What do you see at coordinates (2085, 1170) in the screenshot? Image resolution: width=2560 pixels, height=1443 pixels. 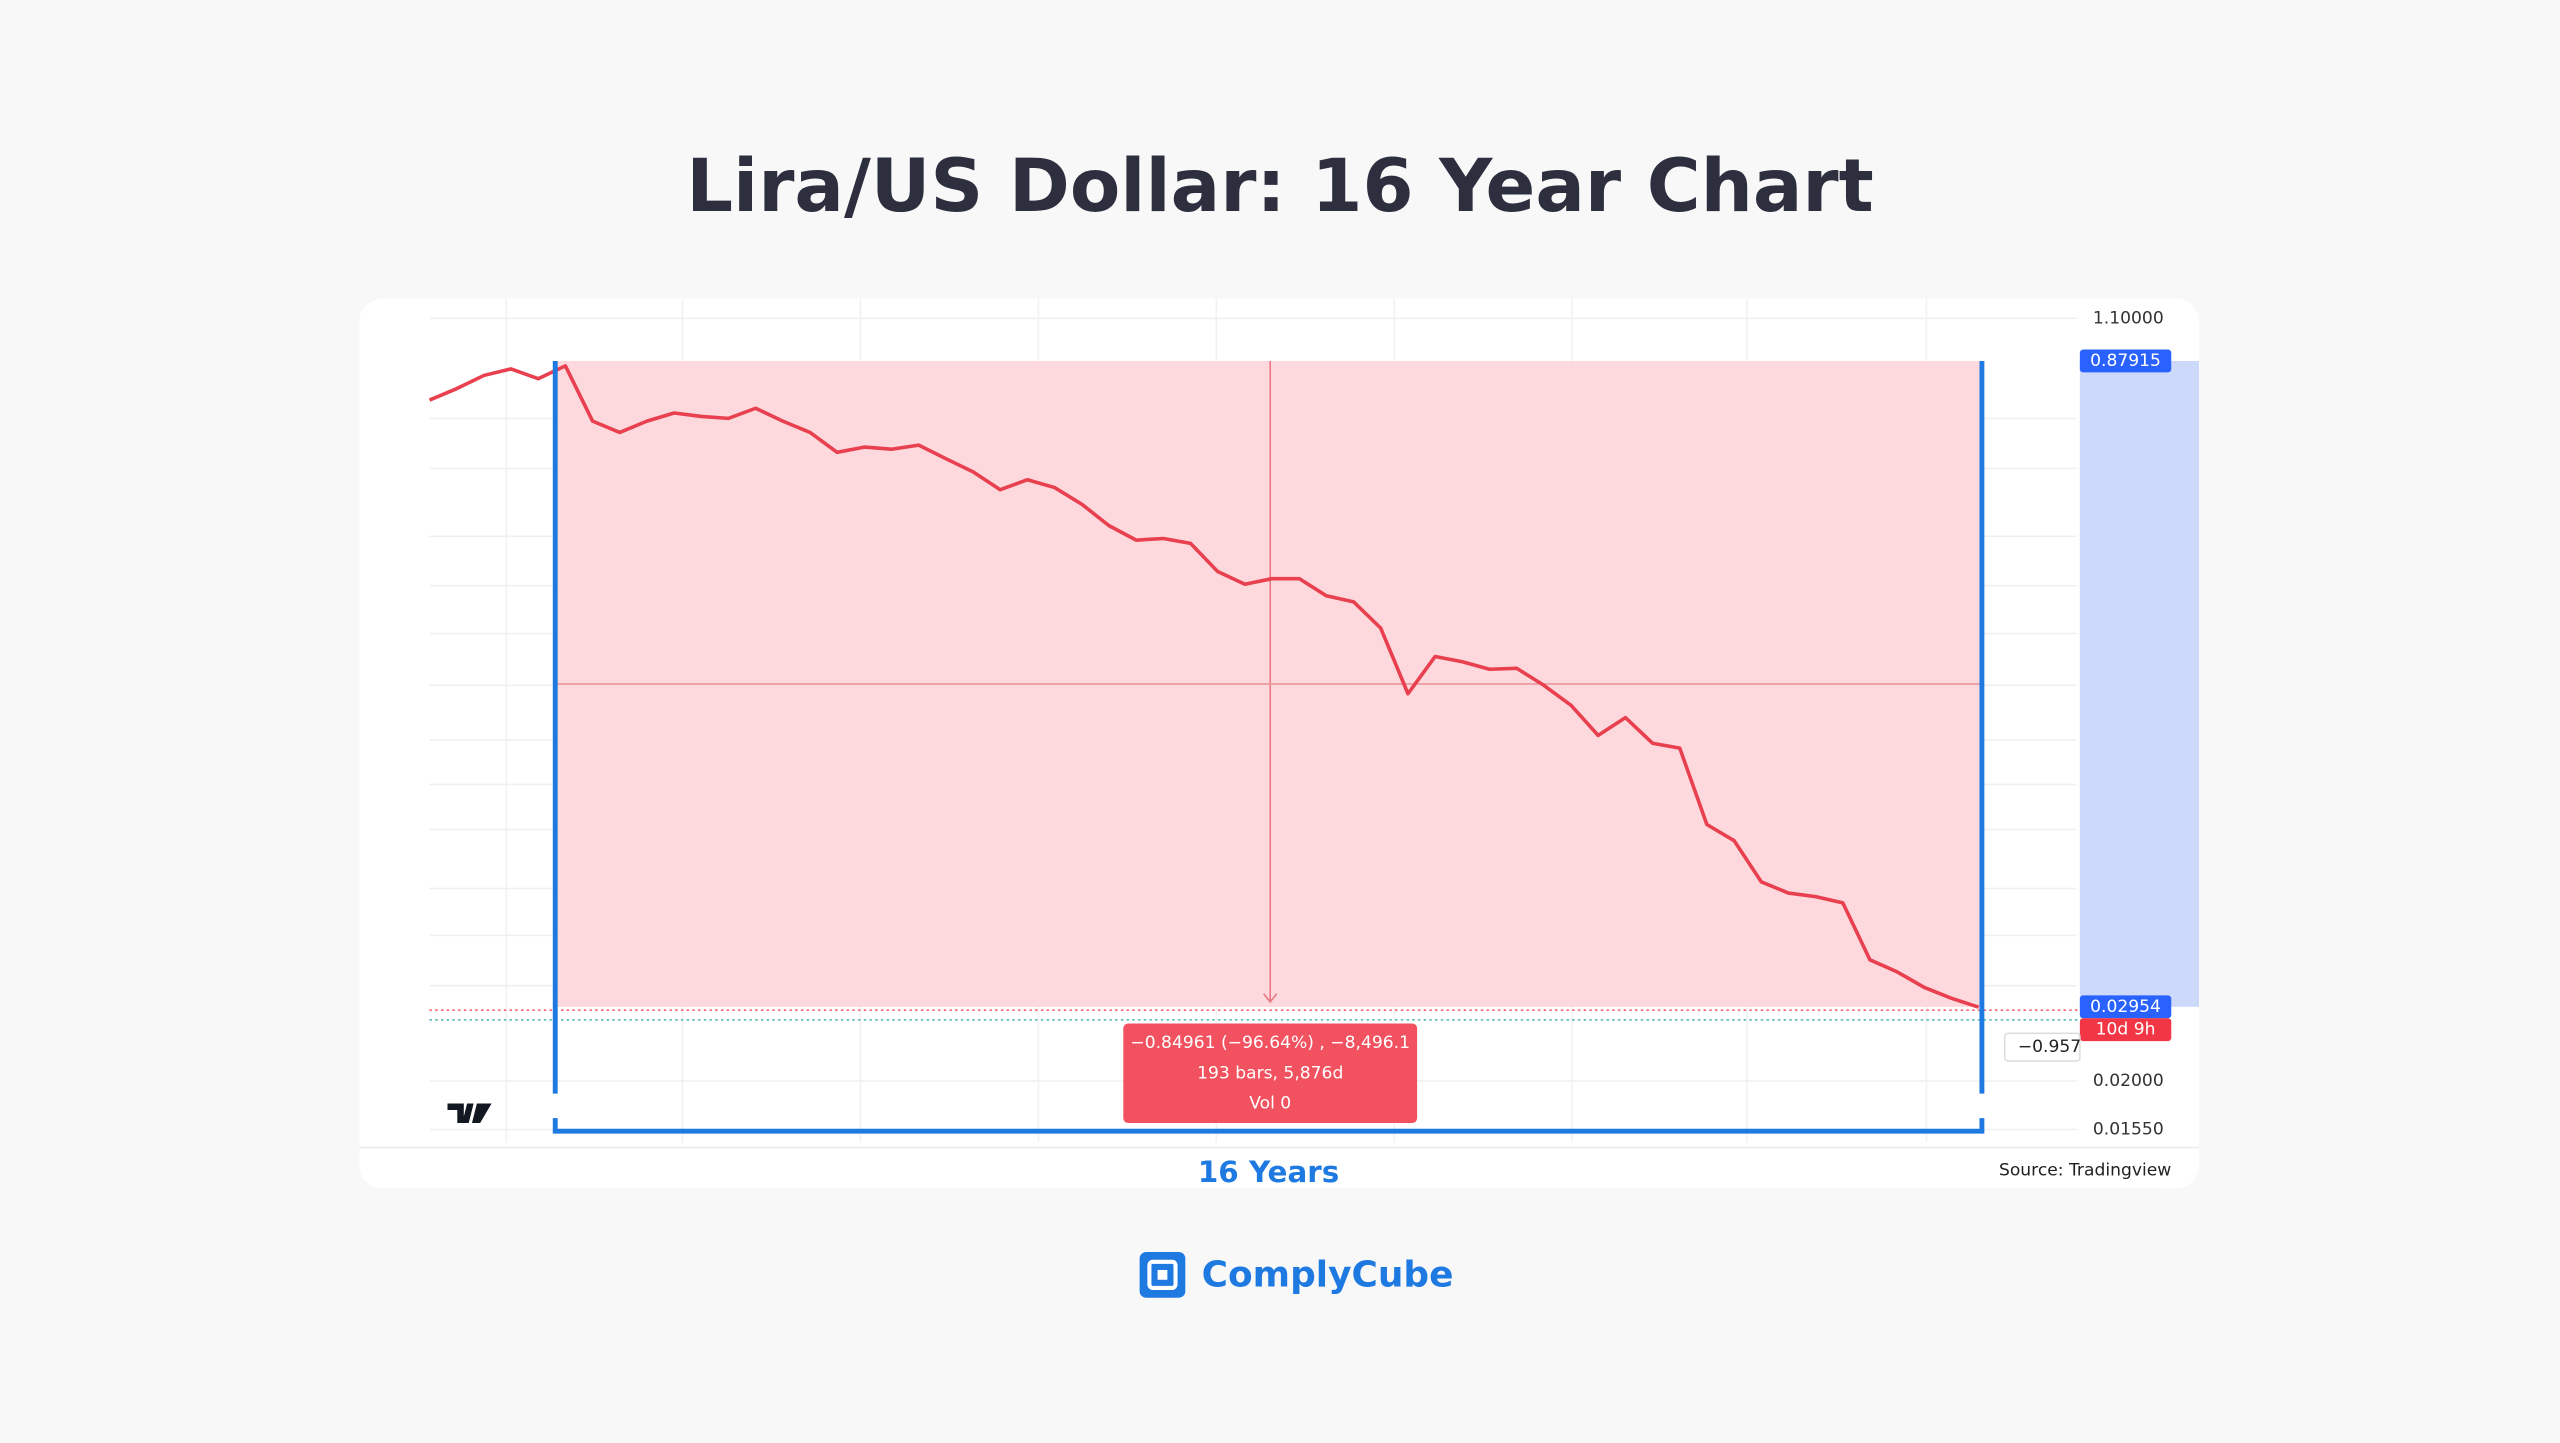 I see `source: Source: Tradingview` at bounding box center [2085, 1170].